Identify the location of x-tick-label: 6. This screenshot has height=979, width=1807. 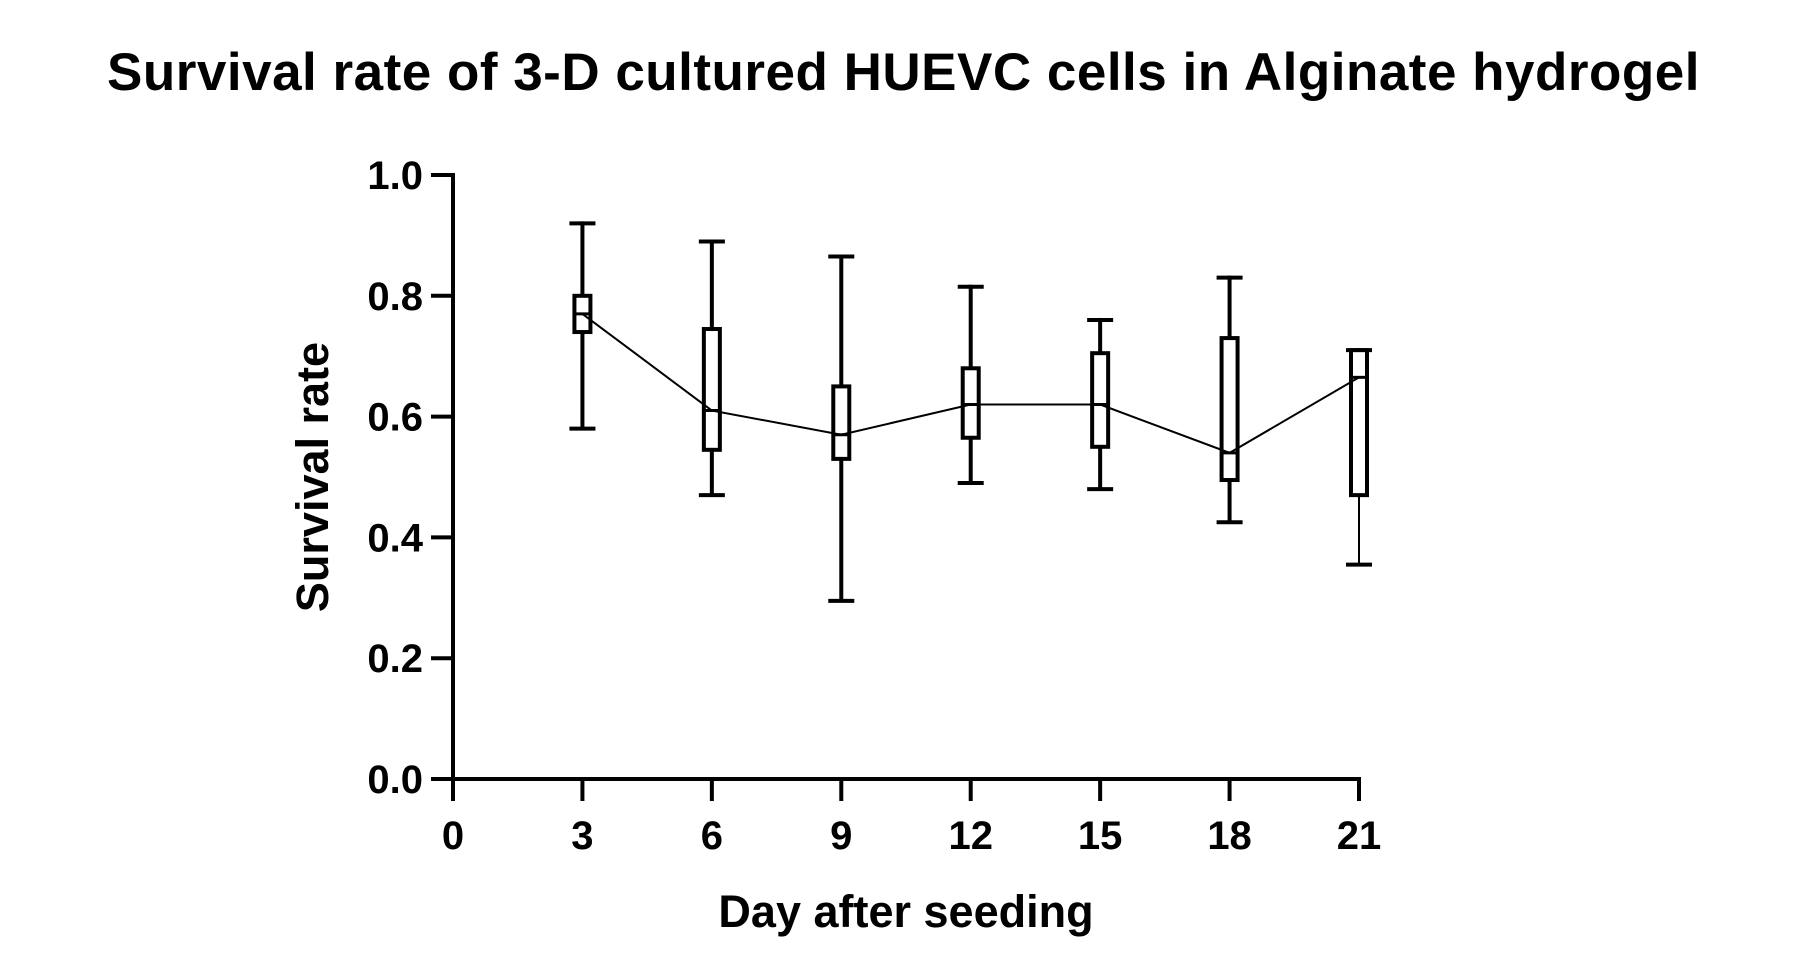
(712, 836).